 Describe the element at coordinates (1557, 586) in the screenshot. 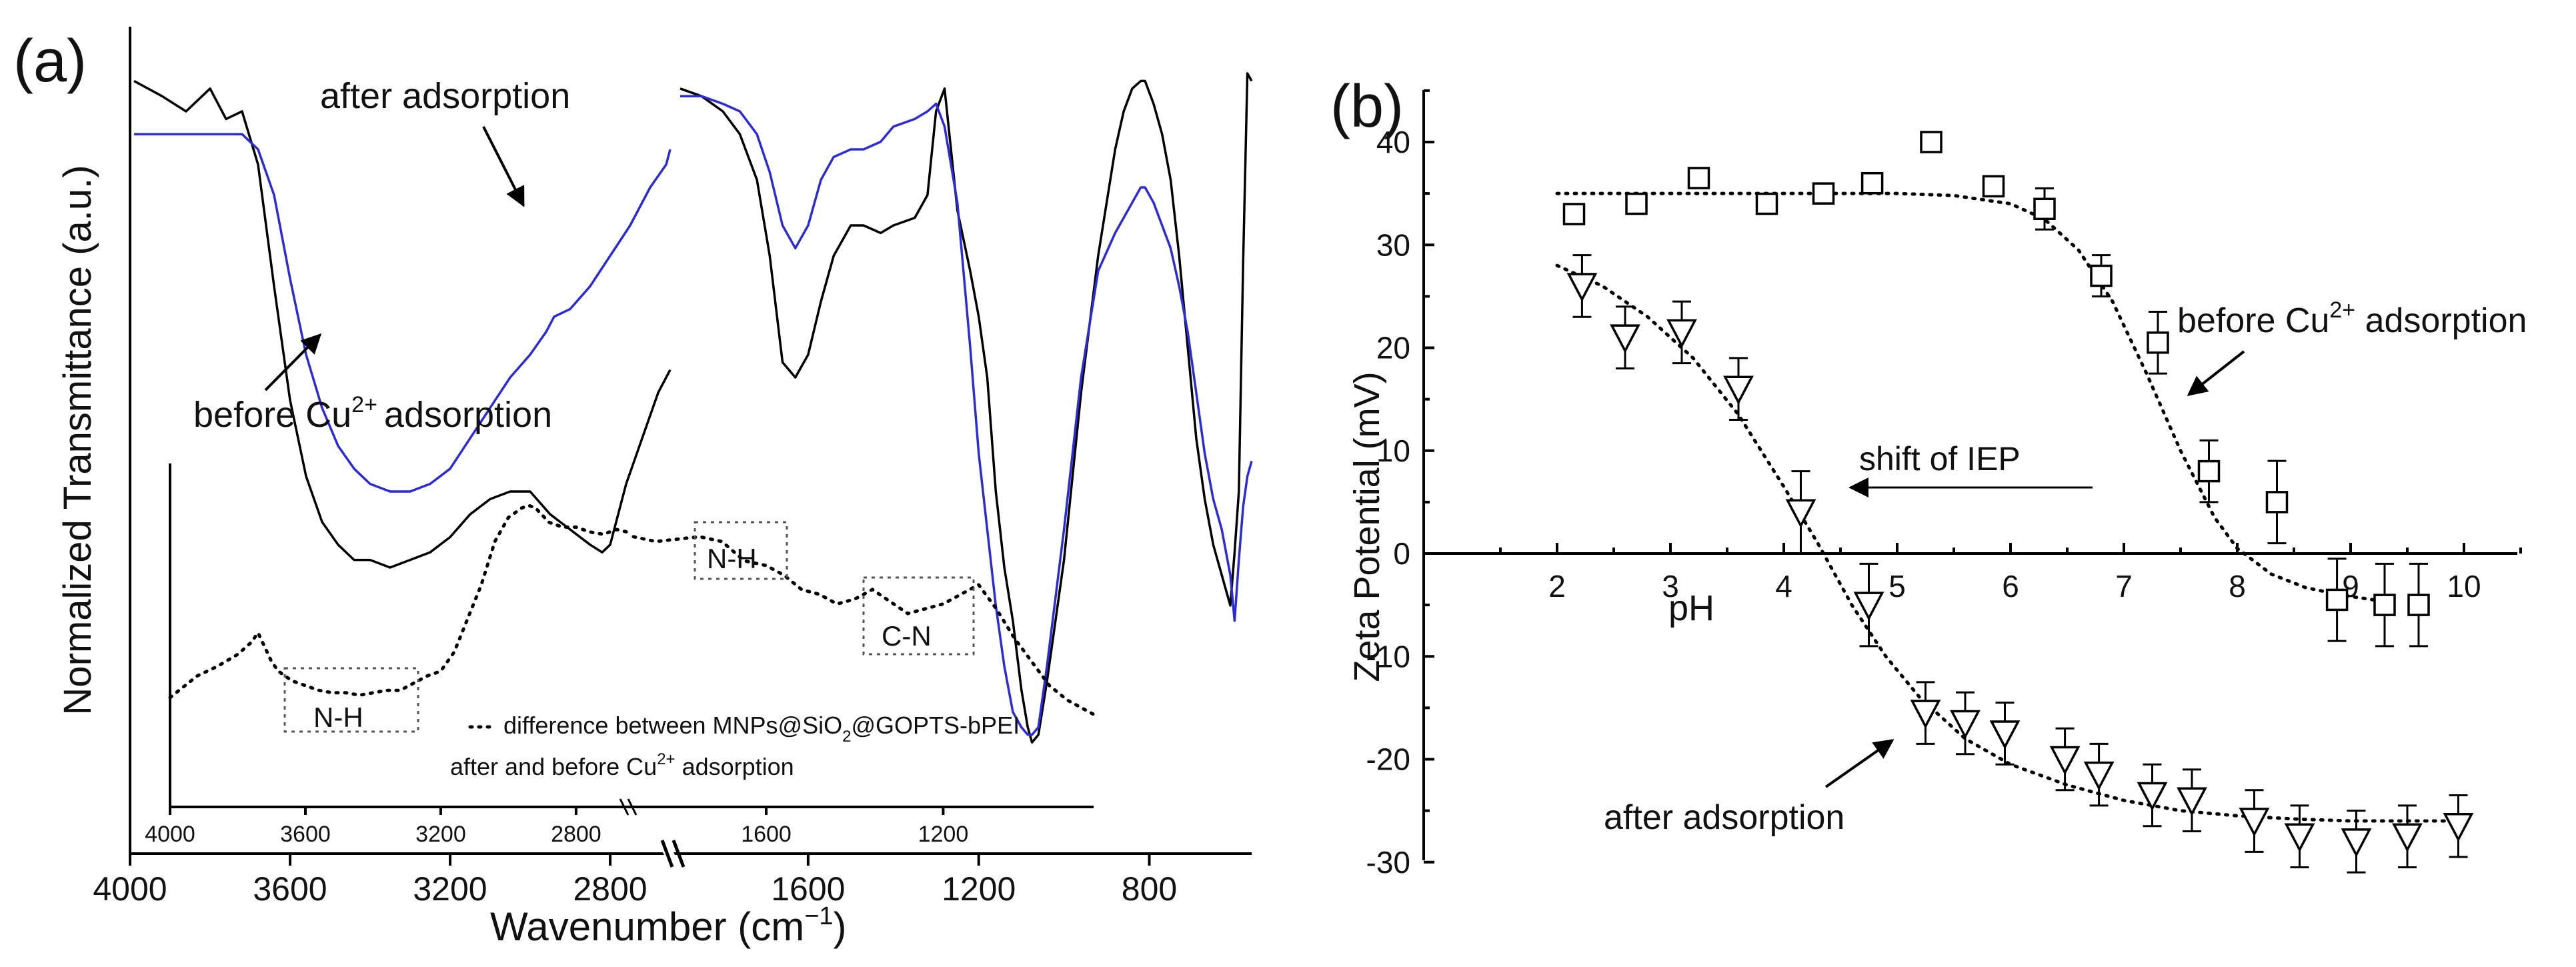

I see `panel-b-x-tick-label: 2` at that location.